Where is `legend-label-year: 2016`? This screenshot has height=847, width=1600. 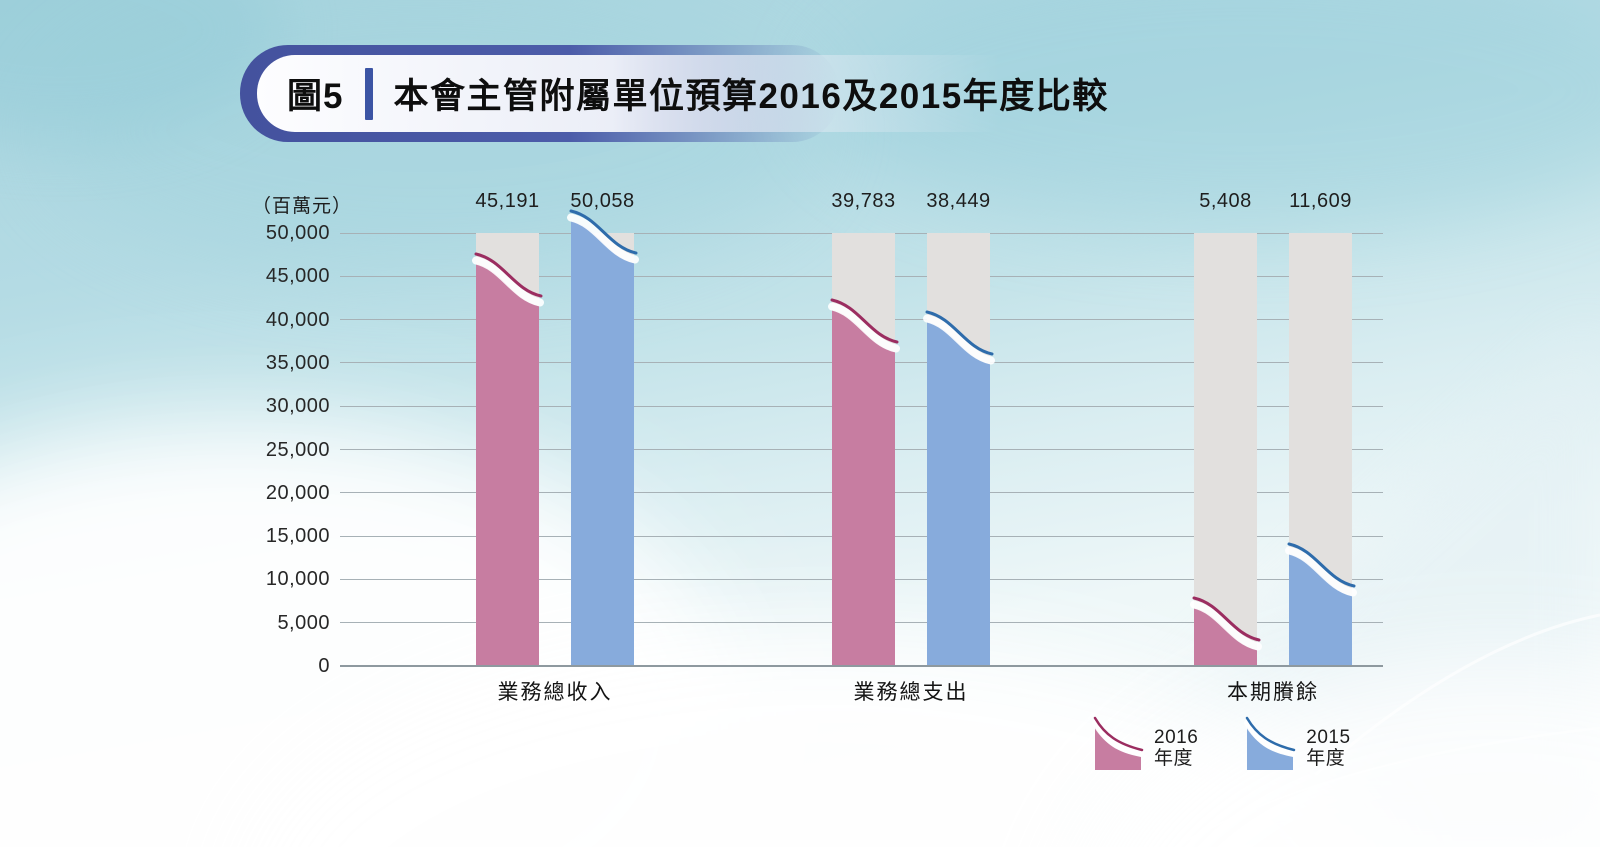
legend-label-year: 2016 is located at coordinates (1176, 737).